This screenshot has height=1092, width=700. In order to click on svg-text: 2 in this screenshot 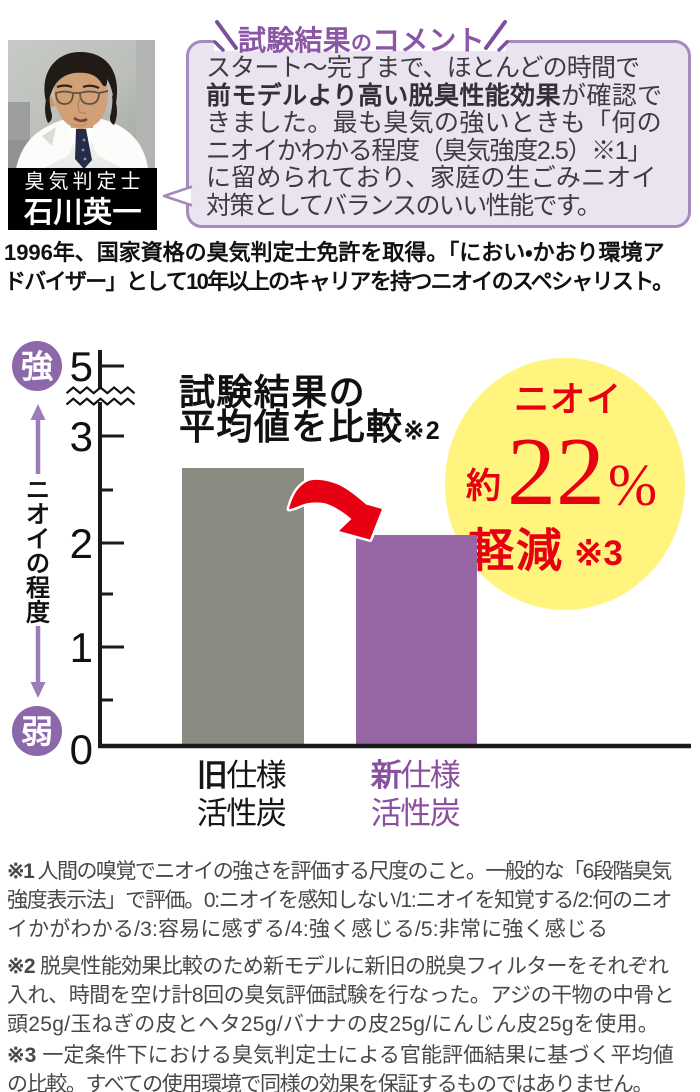, I will do `click(81, 543)`.